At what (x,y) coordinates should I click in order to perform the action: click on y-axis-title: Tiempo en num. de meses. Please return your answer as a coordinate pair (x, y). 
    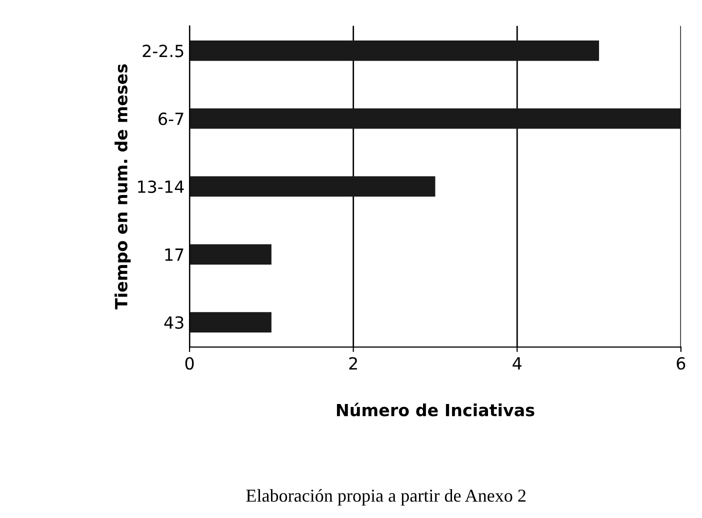
    Looking at the image, I should click on (122, 187).